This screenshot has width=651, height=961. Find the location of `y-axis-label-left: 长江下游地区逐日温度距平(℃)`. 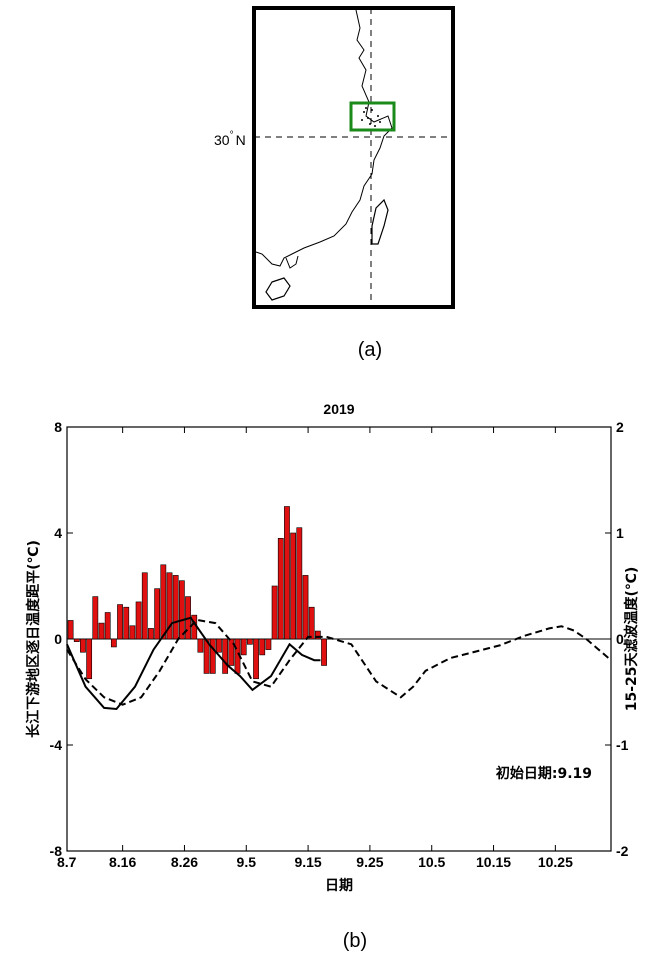

y-axis-label-left: 长江下游地区逐日温度距平(℃) is located at coordinates (33, 639).